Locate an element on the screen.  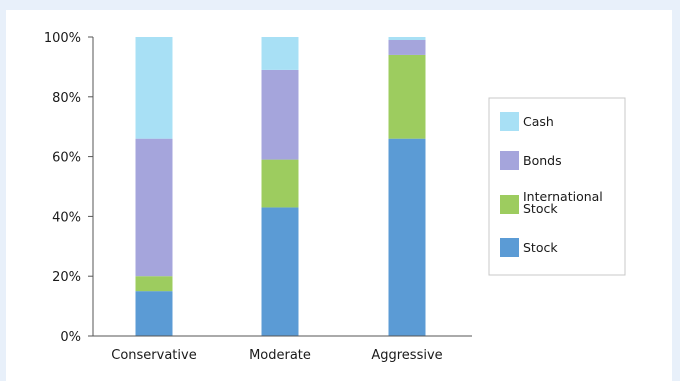
legend-label: Bonds is located at coordinates (542, 160).